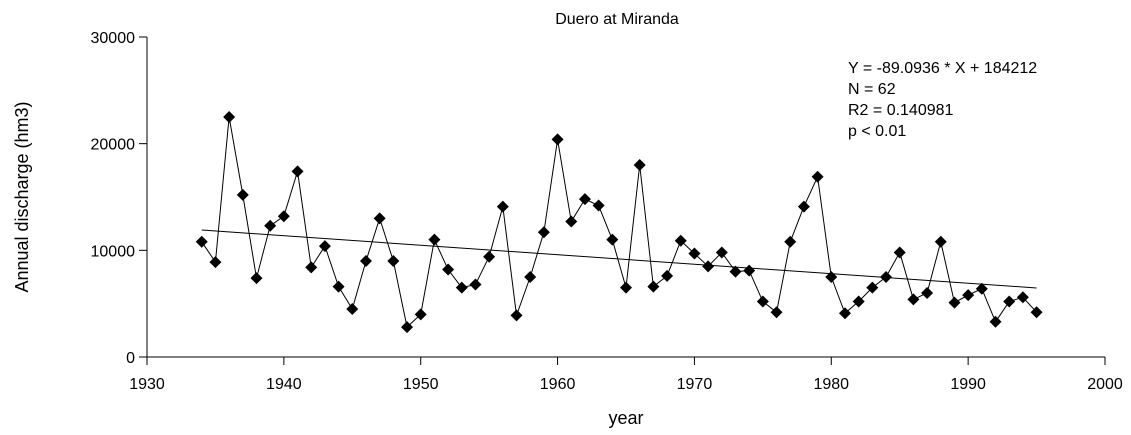 This screenshot has height=435, width=1131. Describe the element at coordinates (968, 384) in the screenshot. I see `x-tick-label: 1990` at that location.